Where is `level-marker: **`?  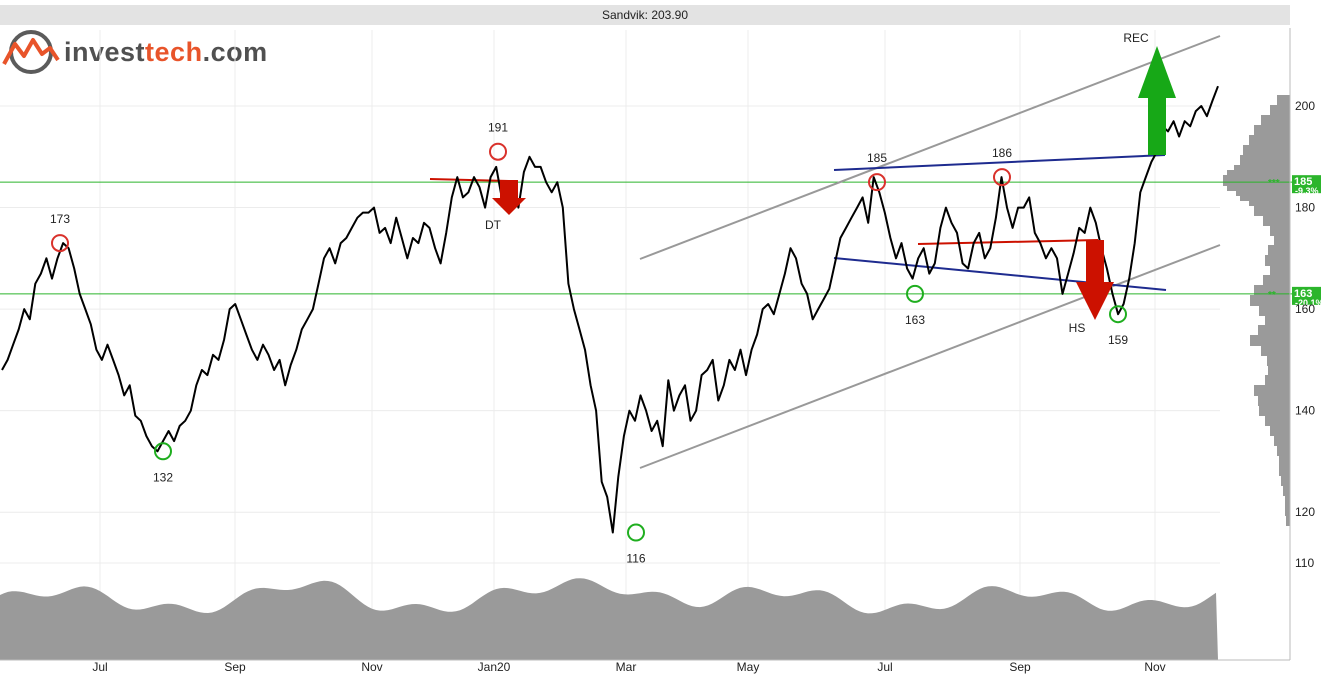
level-marker: ** is located at coordinates (1272, 295).